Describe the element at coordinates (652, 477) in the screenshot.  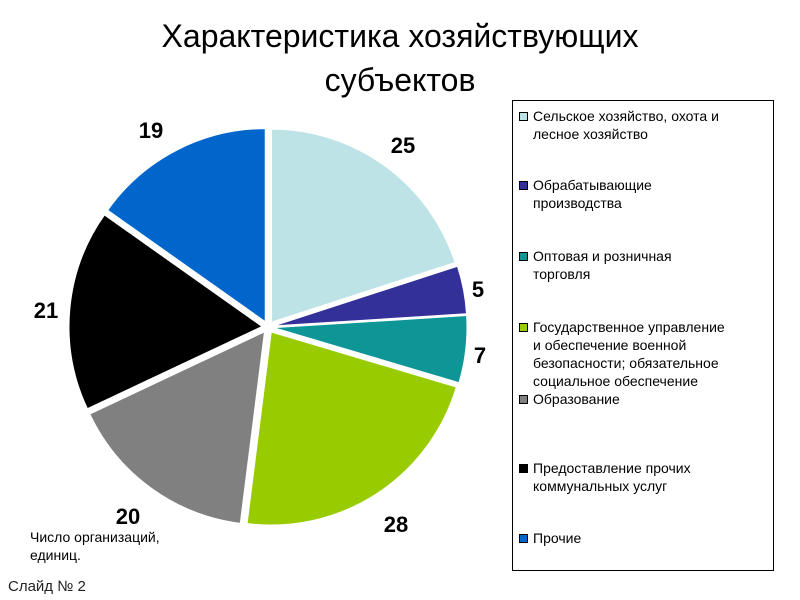
I see `legend-label-6: Предоставление прочих коммунальных услуг` at that location.